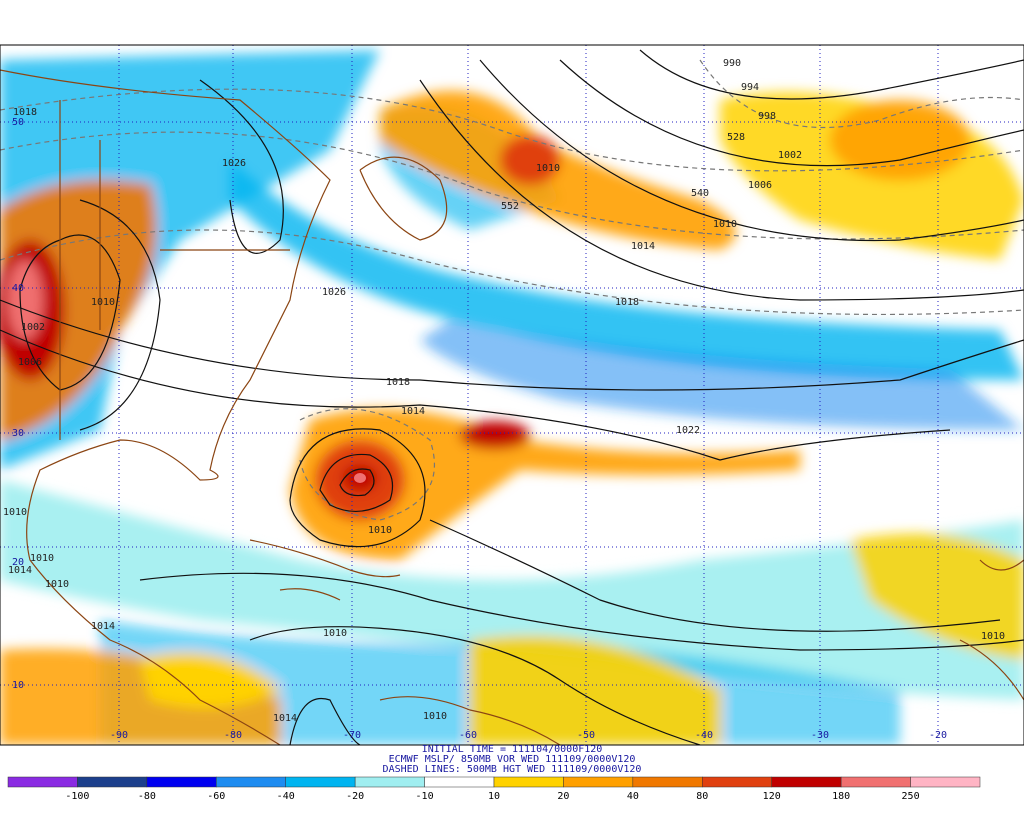 The width and height of the screenshot is (1024, 819). Describe the element at coordinates (18, 122) in the screenshot. I see `latitude-label: 50` at that location.